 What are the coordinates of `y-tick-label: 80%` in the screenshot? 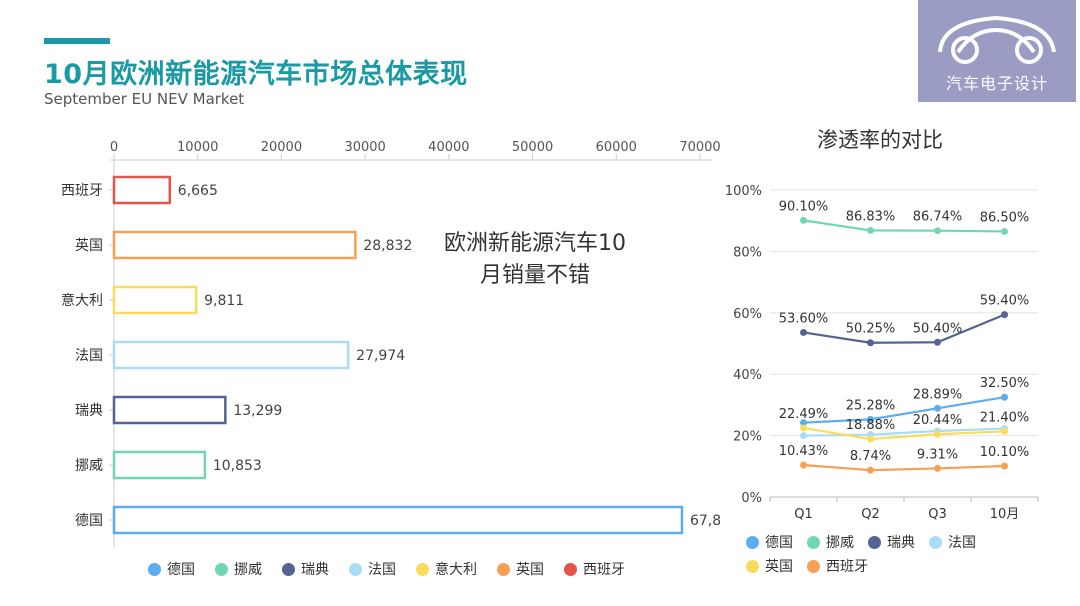 It's located at (747, 252).